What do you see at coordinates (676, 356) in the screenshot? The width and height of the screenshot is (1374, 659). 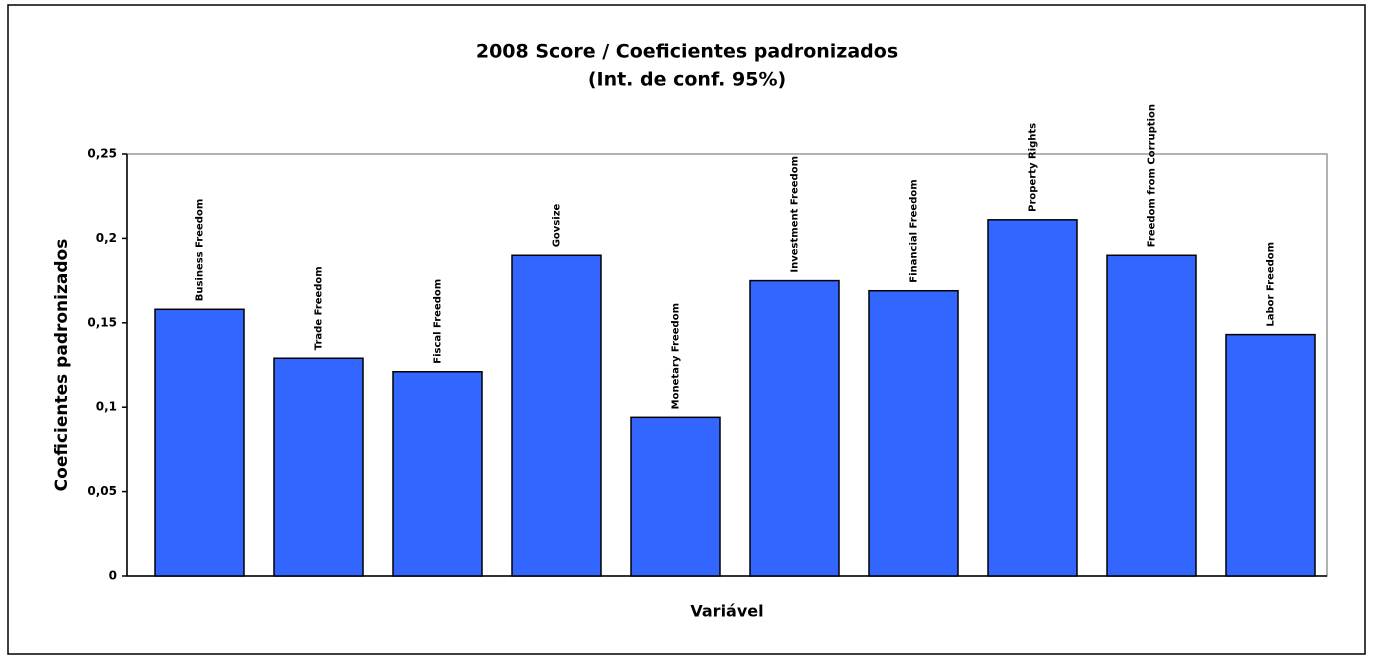 I see `category-label: Monetary Freedom` at bounding box center [676, 356].